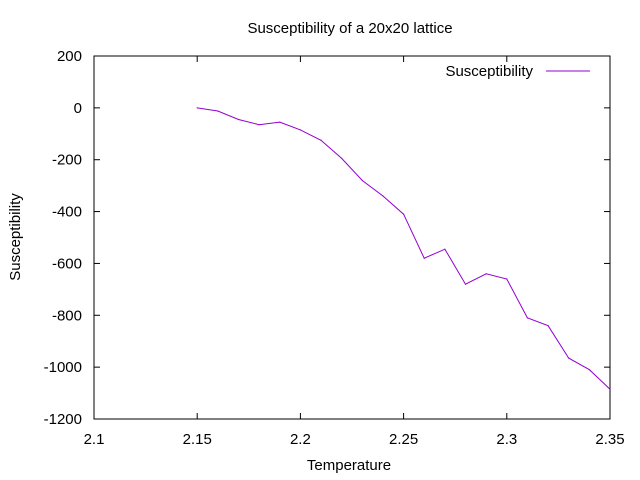 The height and width of the screenshot is (480, 640). I want to click on y-tick-label: 200, so click(69, 56).